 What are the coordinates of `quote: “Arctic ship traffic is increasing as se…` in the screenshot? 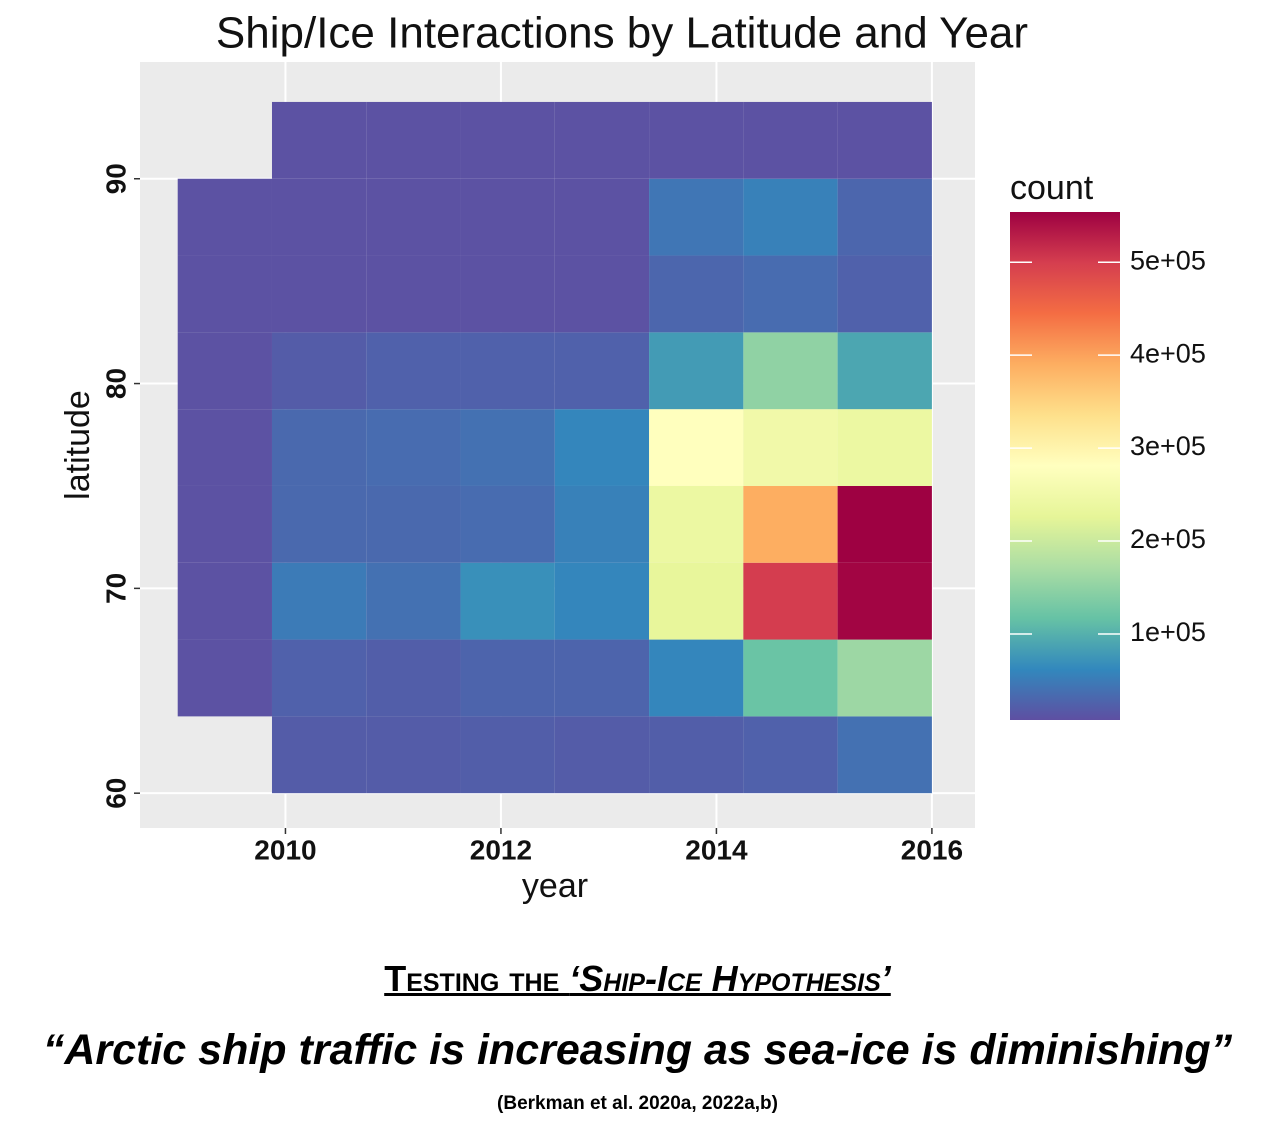 It's located at (637, 1050).